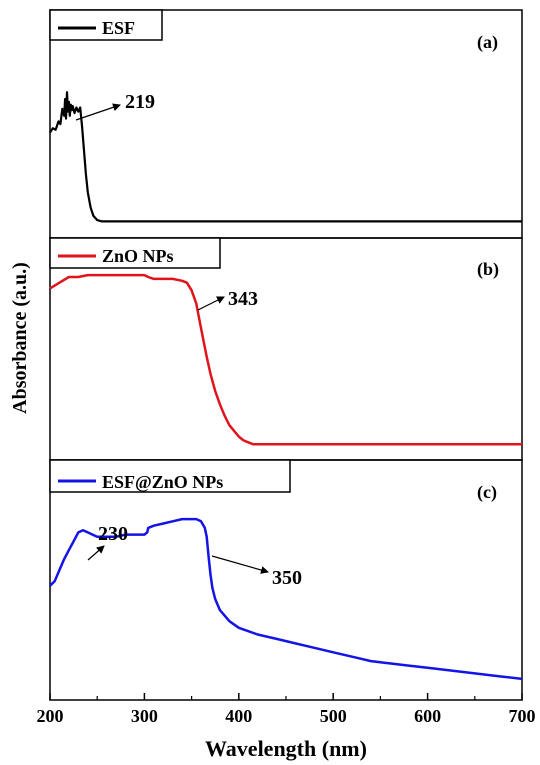 This screenshot has height=765, width=540. What do you see at coordinates (286, 748) in the screenshot?
I see `x-axis-title: Wavelength (nm)` at bounding box center [286, 748].